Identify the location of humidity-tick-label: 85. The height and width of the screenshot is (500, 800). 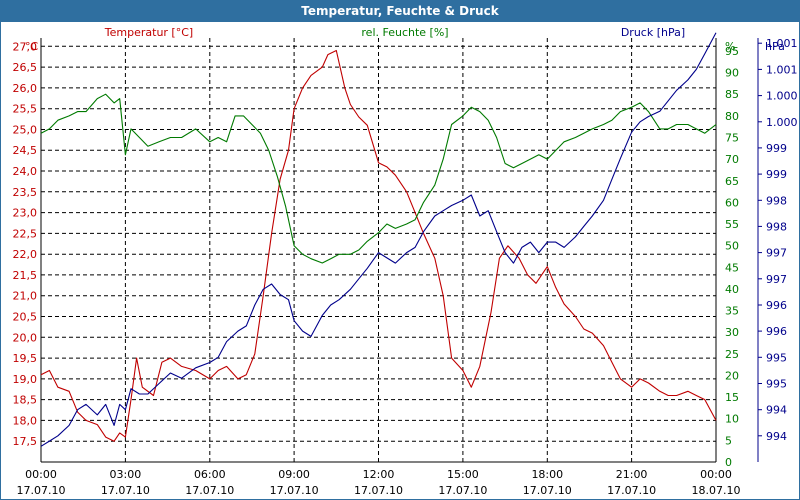
(732, 94).